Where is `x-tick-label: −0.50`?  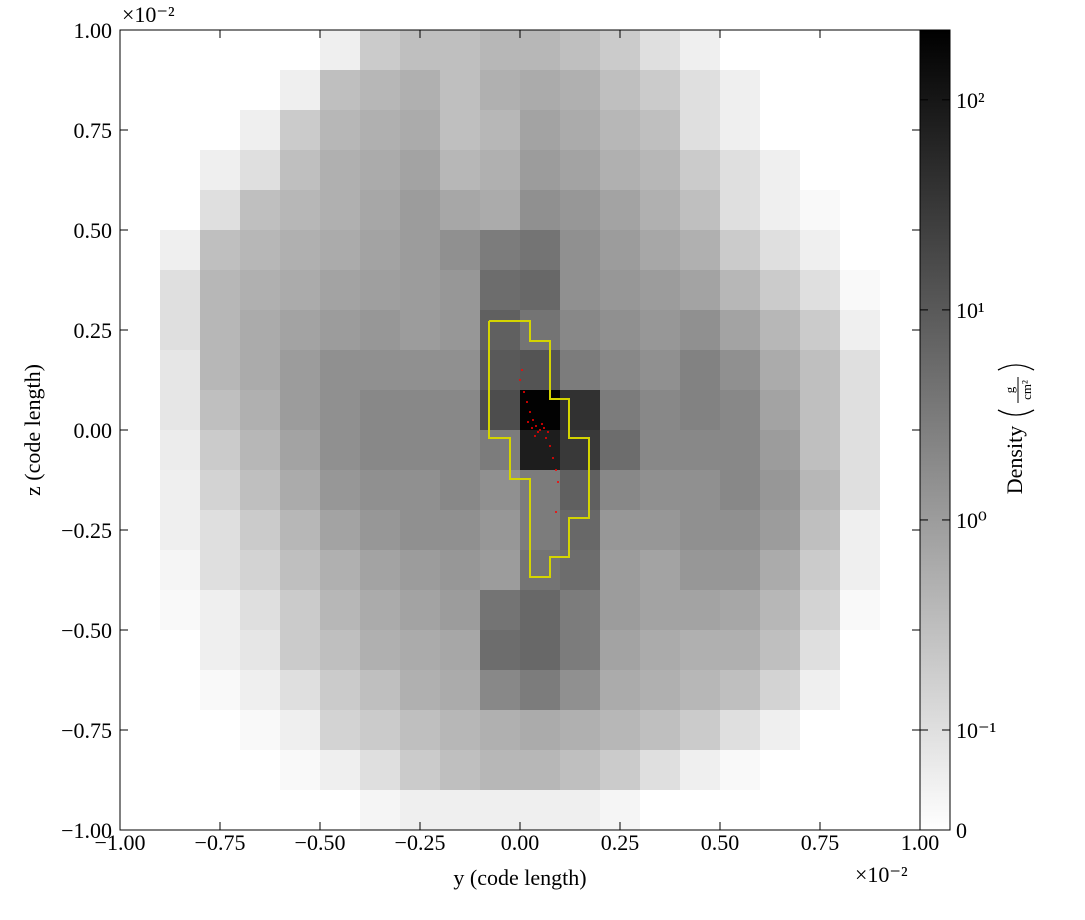 x-tick-label: −0.50 is located at coordinates (320, 842).